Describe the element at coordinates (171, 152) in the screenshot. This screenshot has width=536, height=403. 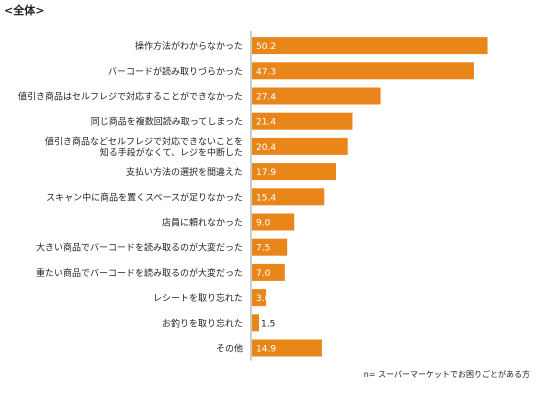
I see `category-label-4-line-1: 知る手段がなくて、レジを中断した` at that location.